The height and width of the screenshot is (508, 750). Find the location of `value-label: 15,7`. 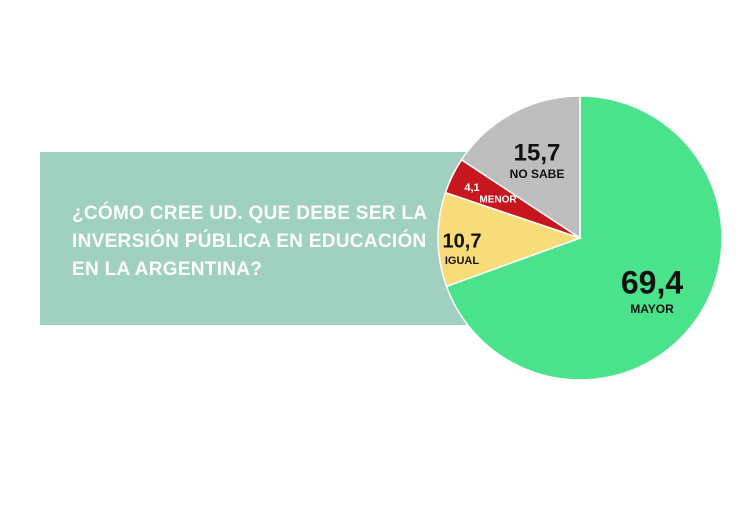

value-label: 15,7 is located at coordinates (537, 152).